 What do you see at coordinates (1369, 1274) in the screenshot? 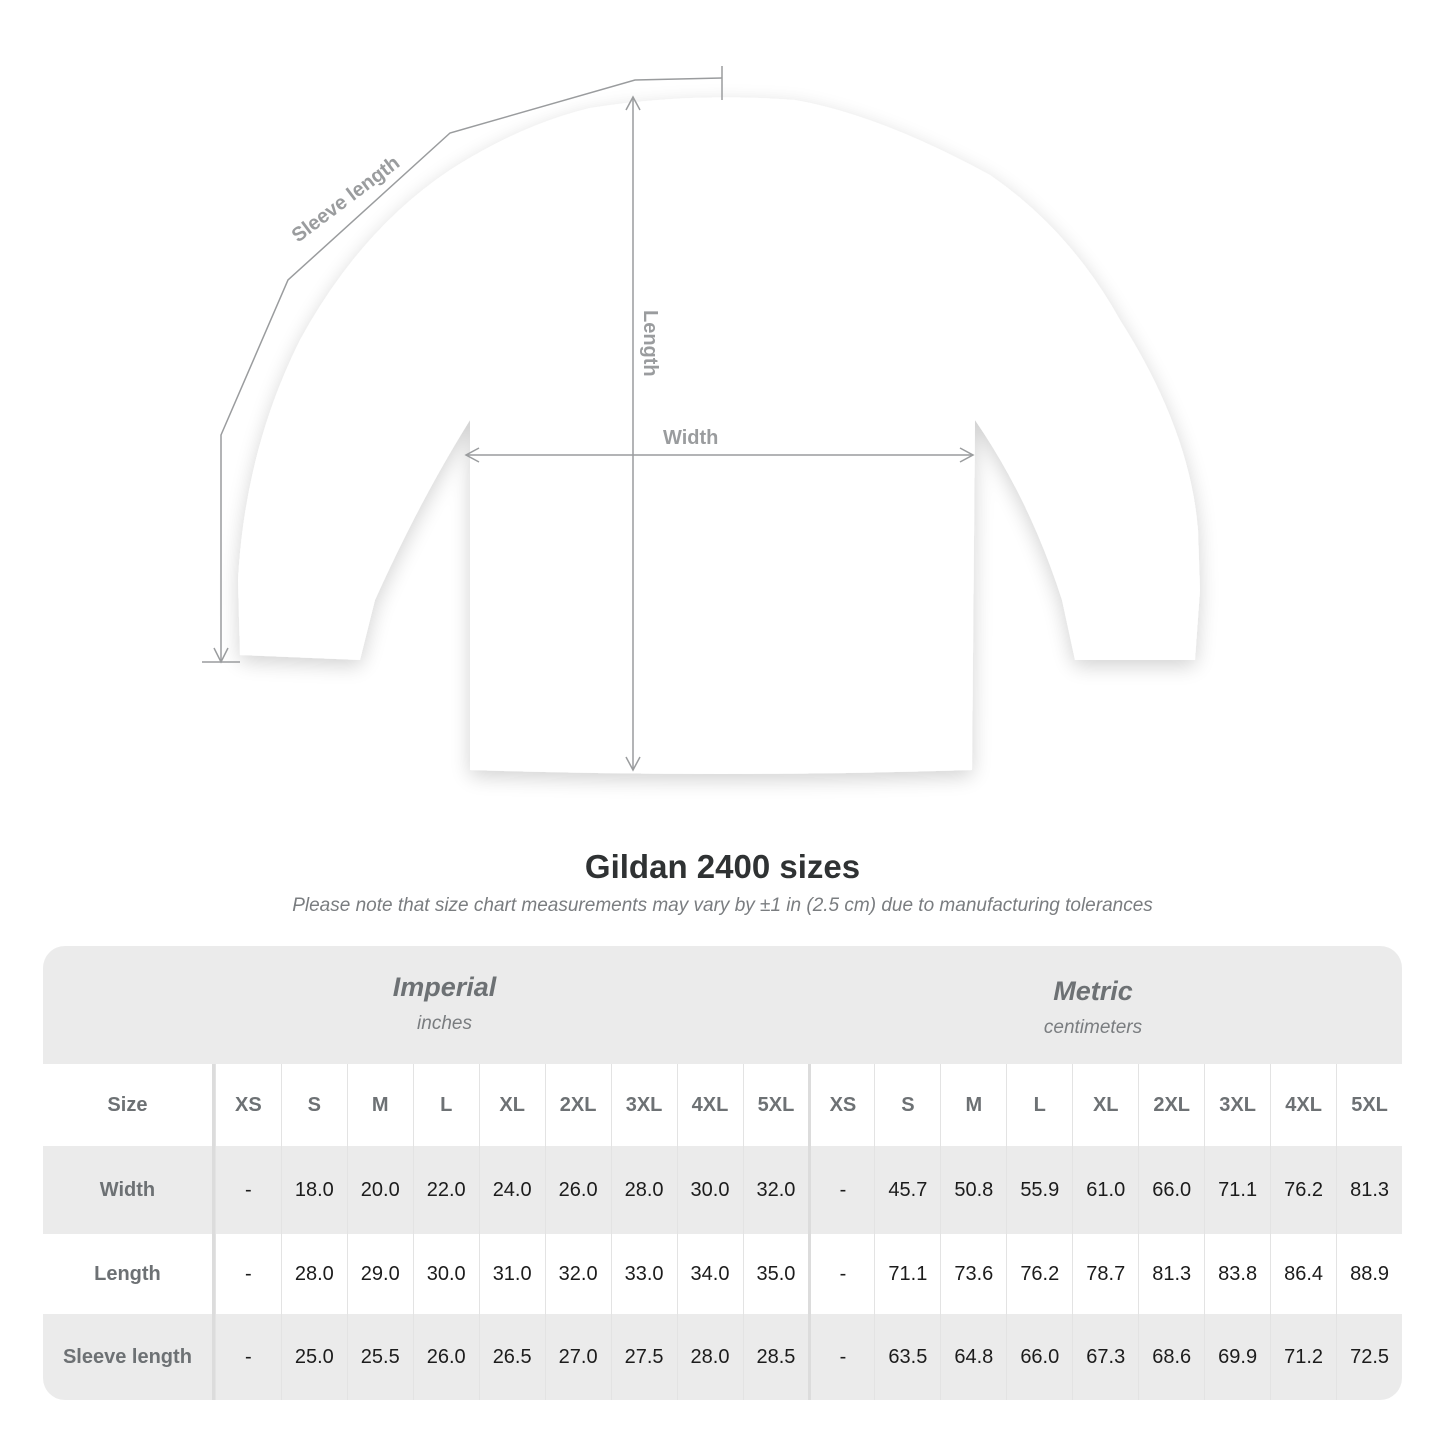
I see `value-cell: 88.9` at bounding box center [1369, 1274].